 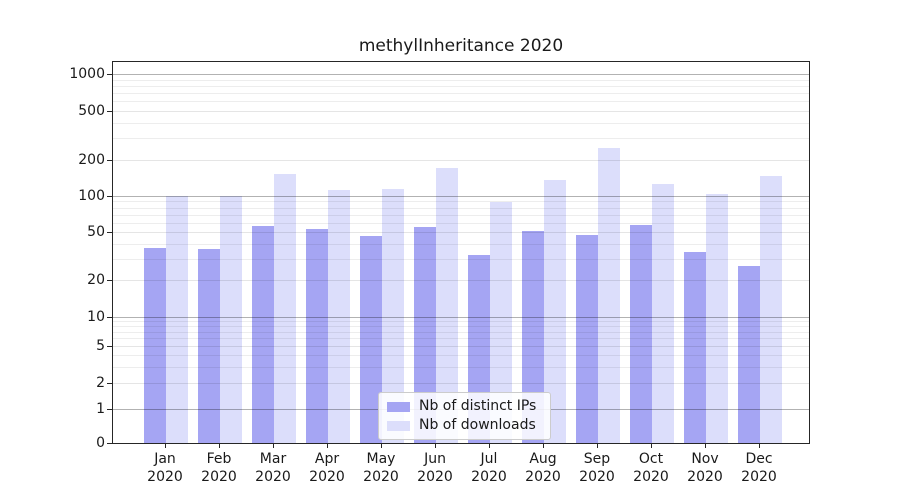 I want to click on bar-distinct-ips-jan, so click(x=155, y=345).